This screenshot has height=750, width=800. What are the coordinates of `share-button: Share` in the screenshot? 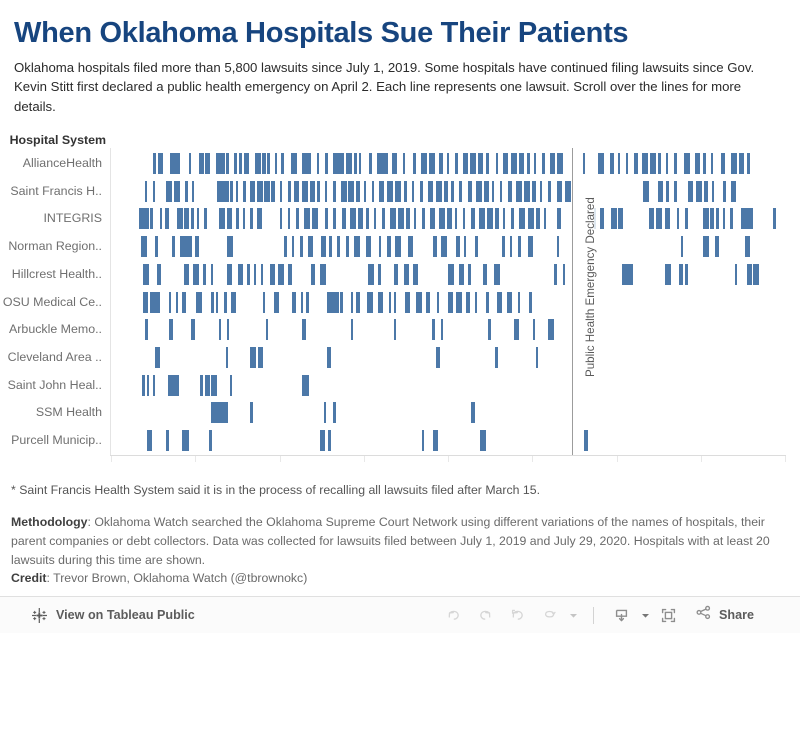 It's located at (724, 615).